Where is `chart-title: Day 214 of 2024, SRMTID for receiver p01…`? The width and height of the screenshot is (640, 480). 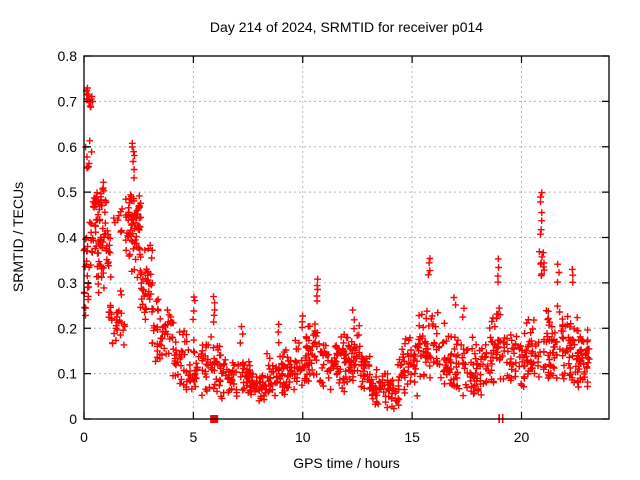 chart-title: Day 214 of 2024, SRMTID for receiver p01… is located at coordinates (346, 27).